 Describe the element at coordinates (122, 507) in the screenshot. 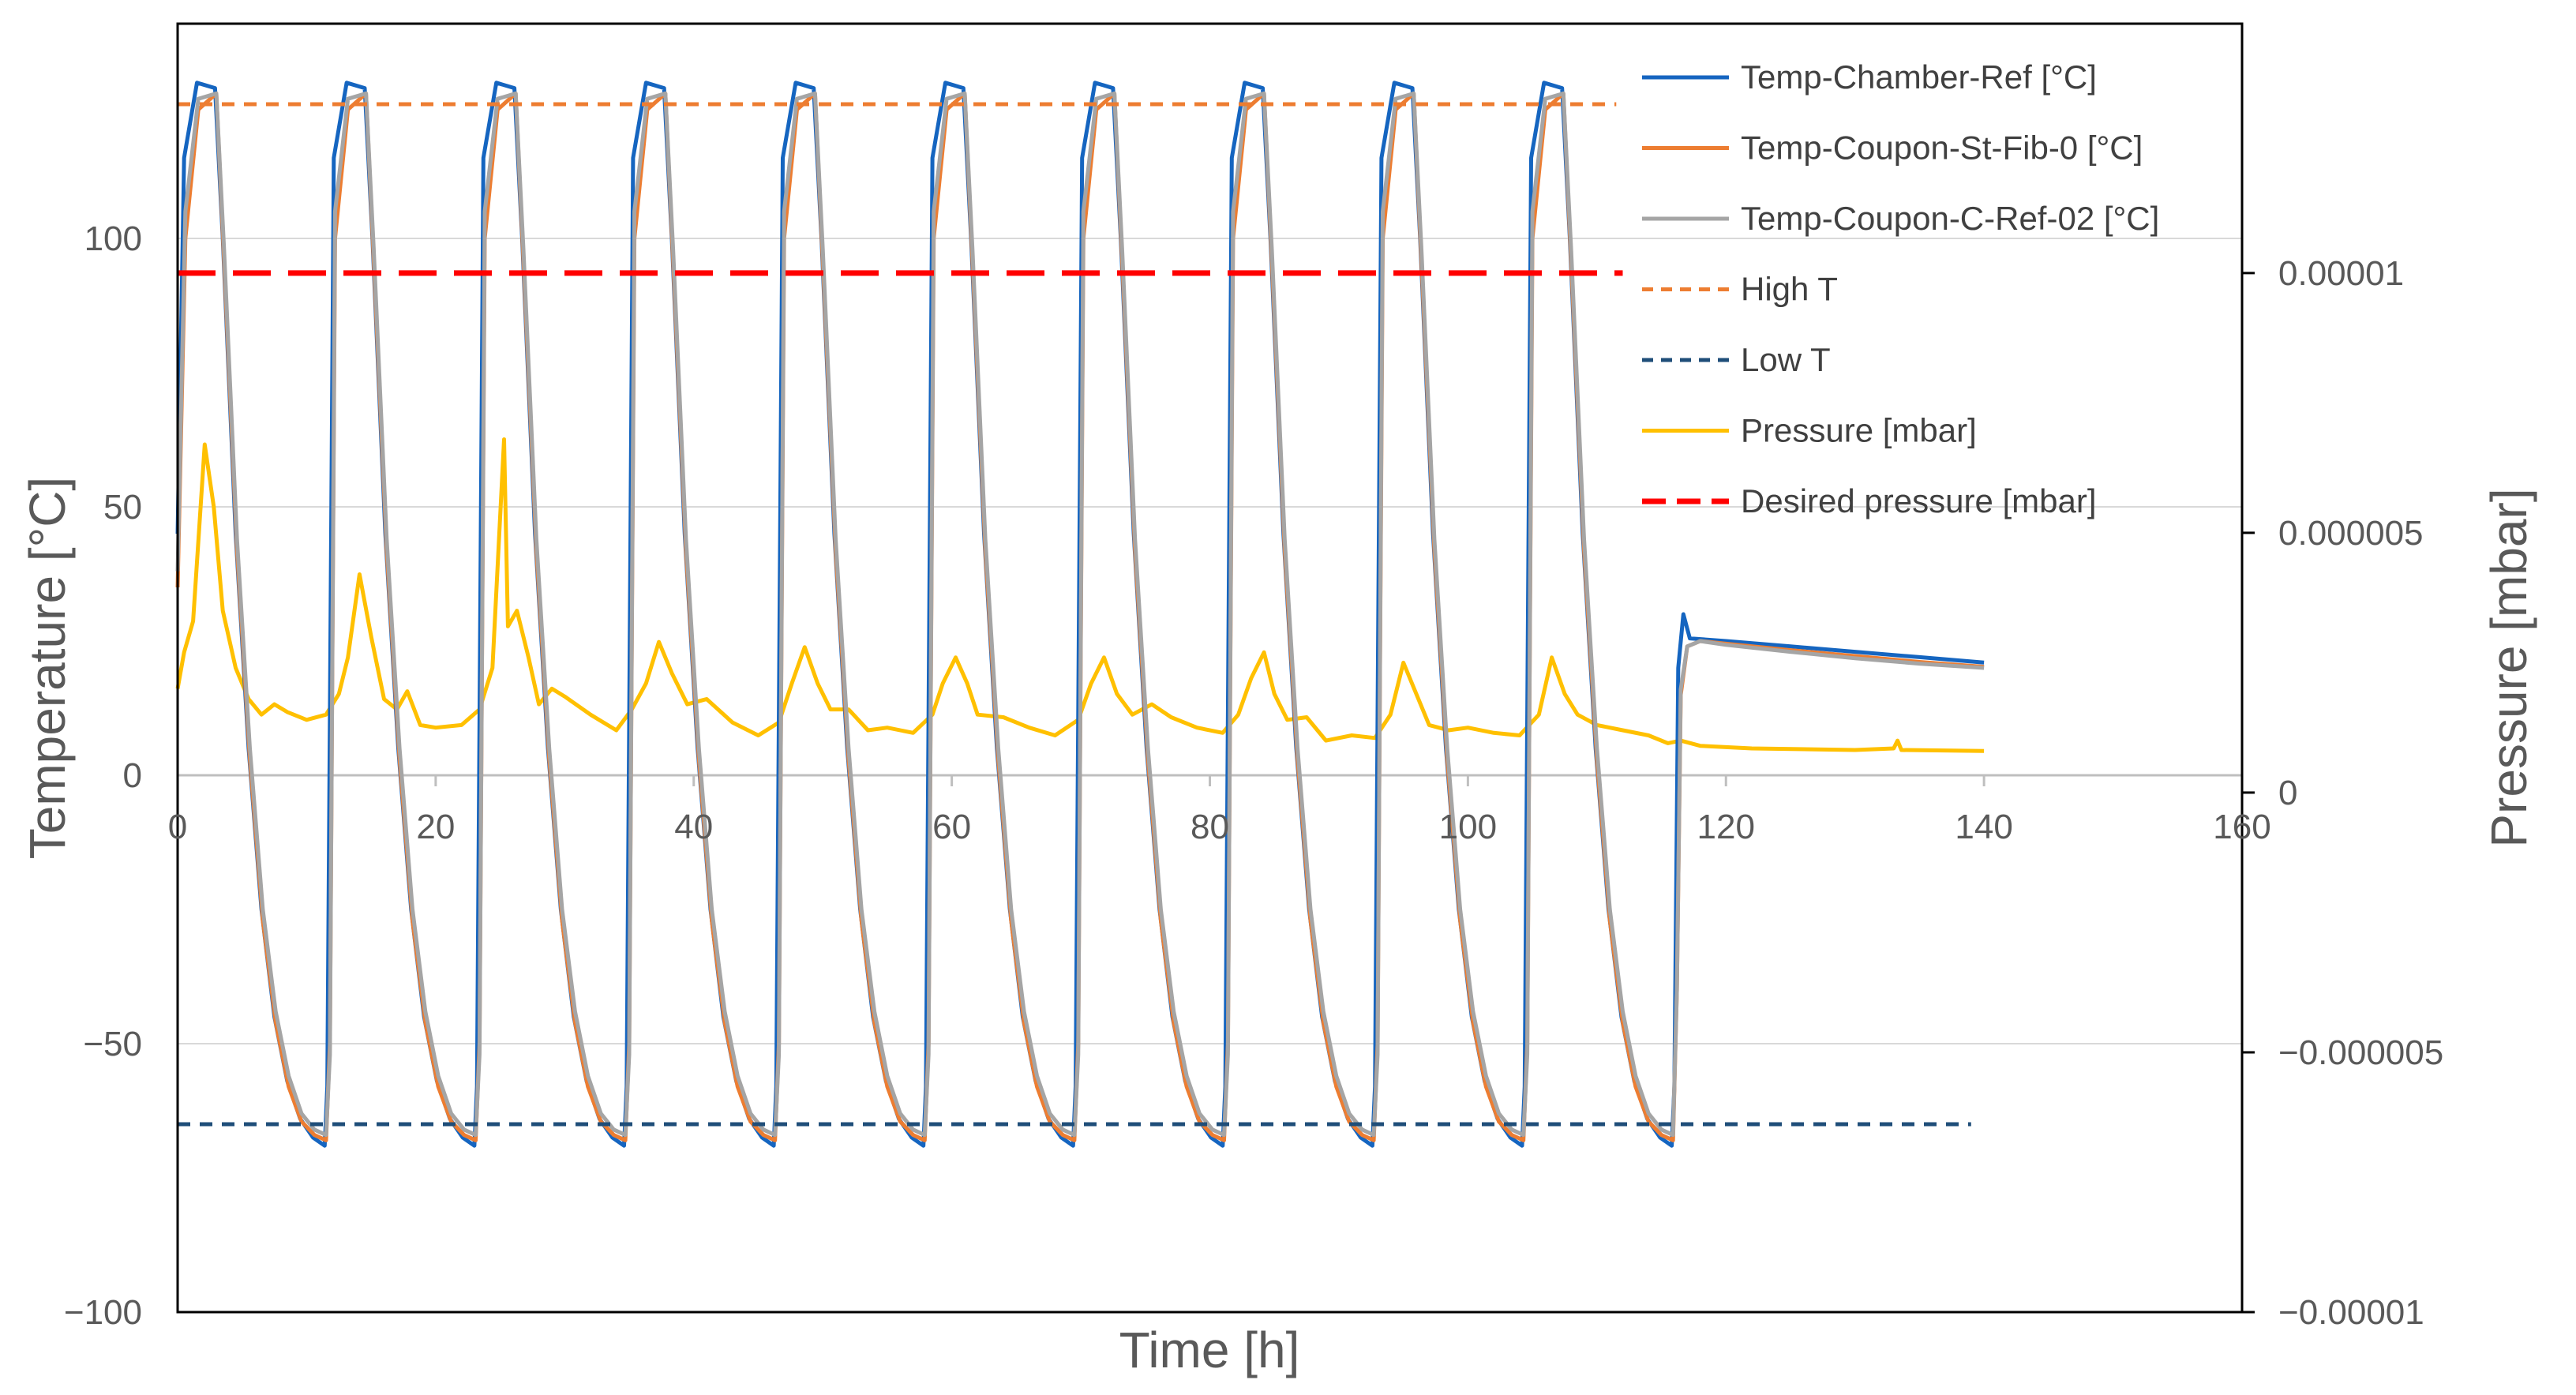

I see `y-tick-label: 50` at that location.